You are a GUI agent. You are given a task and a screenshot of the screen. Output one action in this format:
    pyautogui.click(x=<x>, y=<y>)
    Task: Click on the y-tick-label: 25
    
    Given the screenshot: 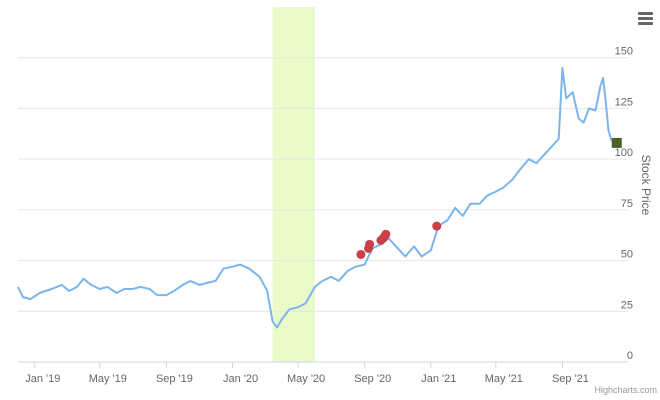 What is the action you would take?
    pyautogui.click(x=627, y=305)
    